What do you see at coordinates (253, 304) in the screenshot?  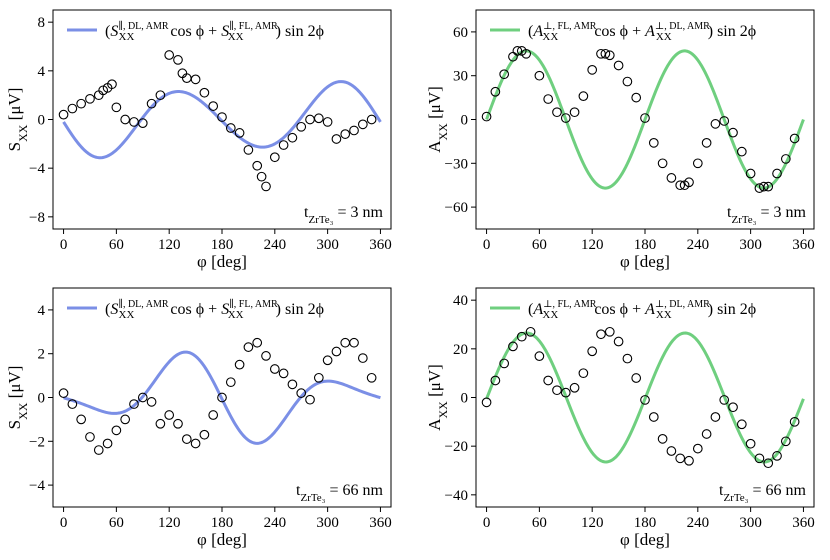 I see `legend-sup2: ∥, FL, AMR` at bounding box center [253, 304].